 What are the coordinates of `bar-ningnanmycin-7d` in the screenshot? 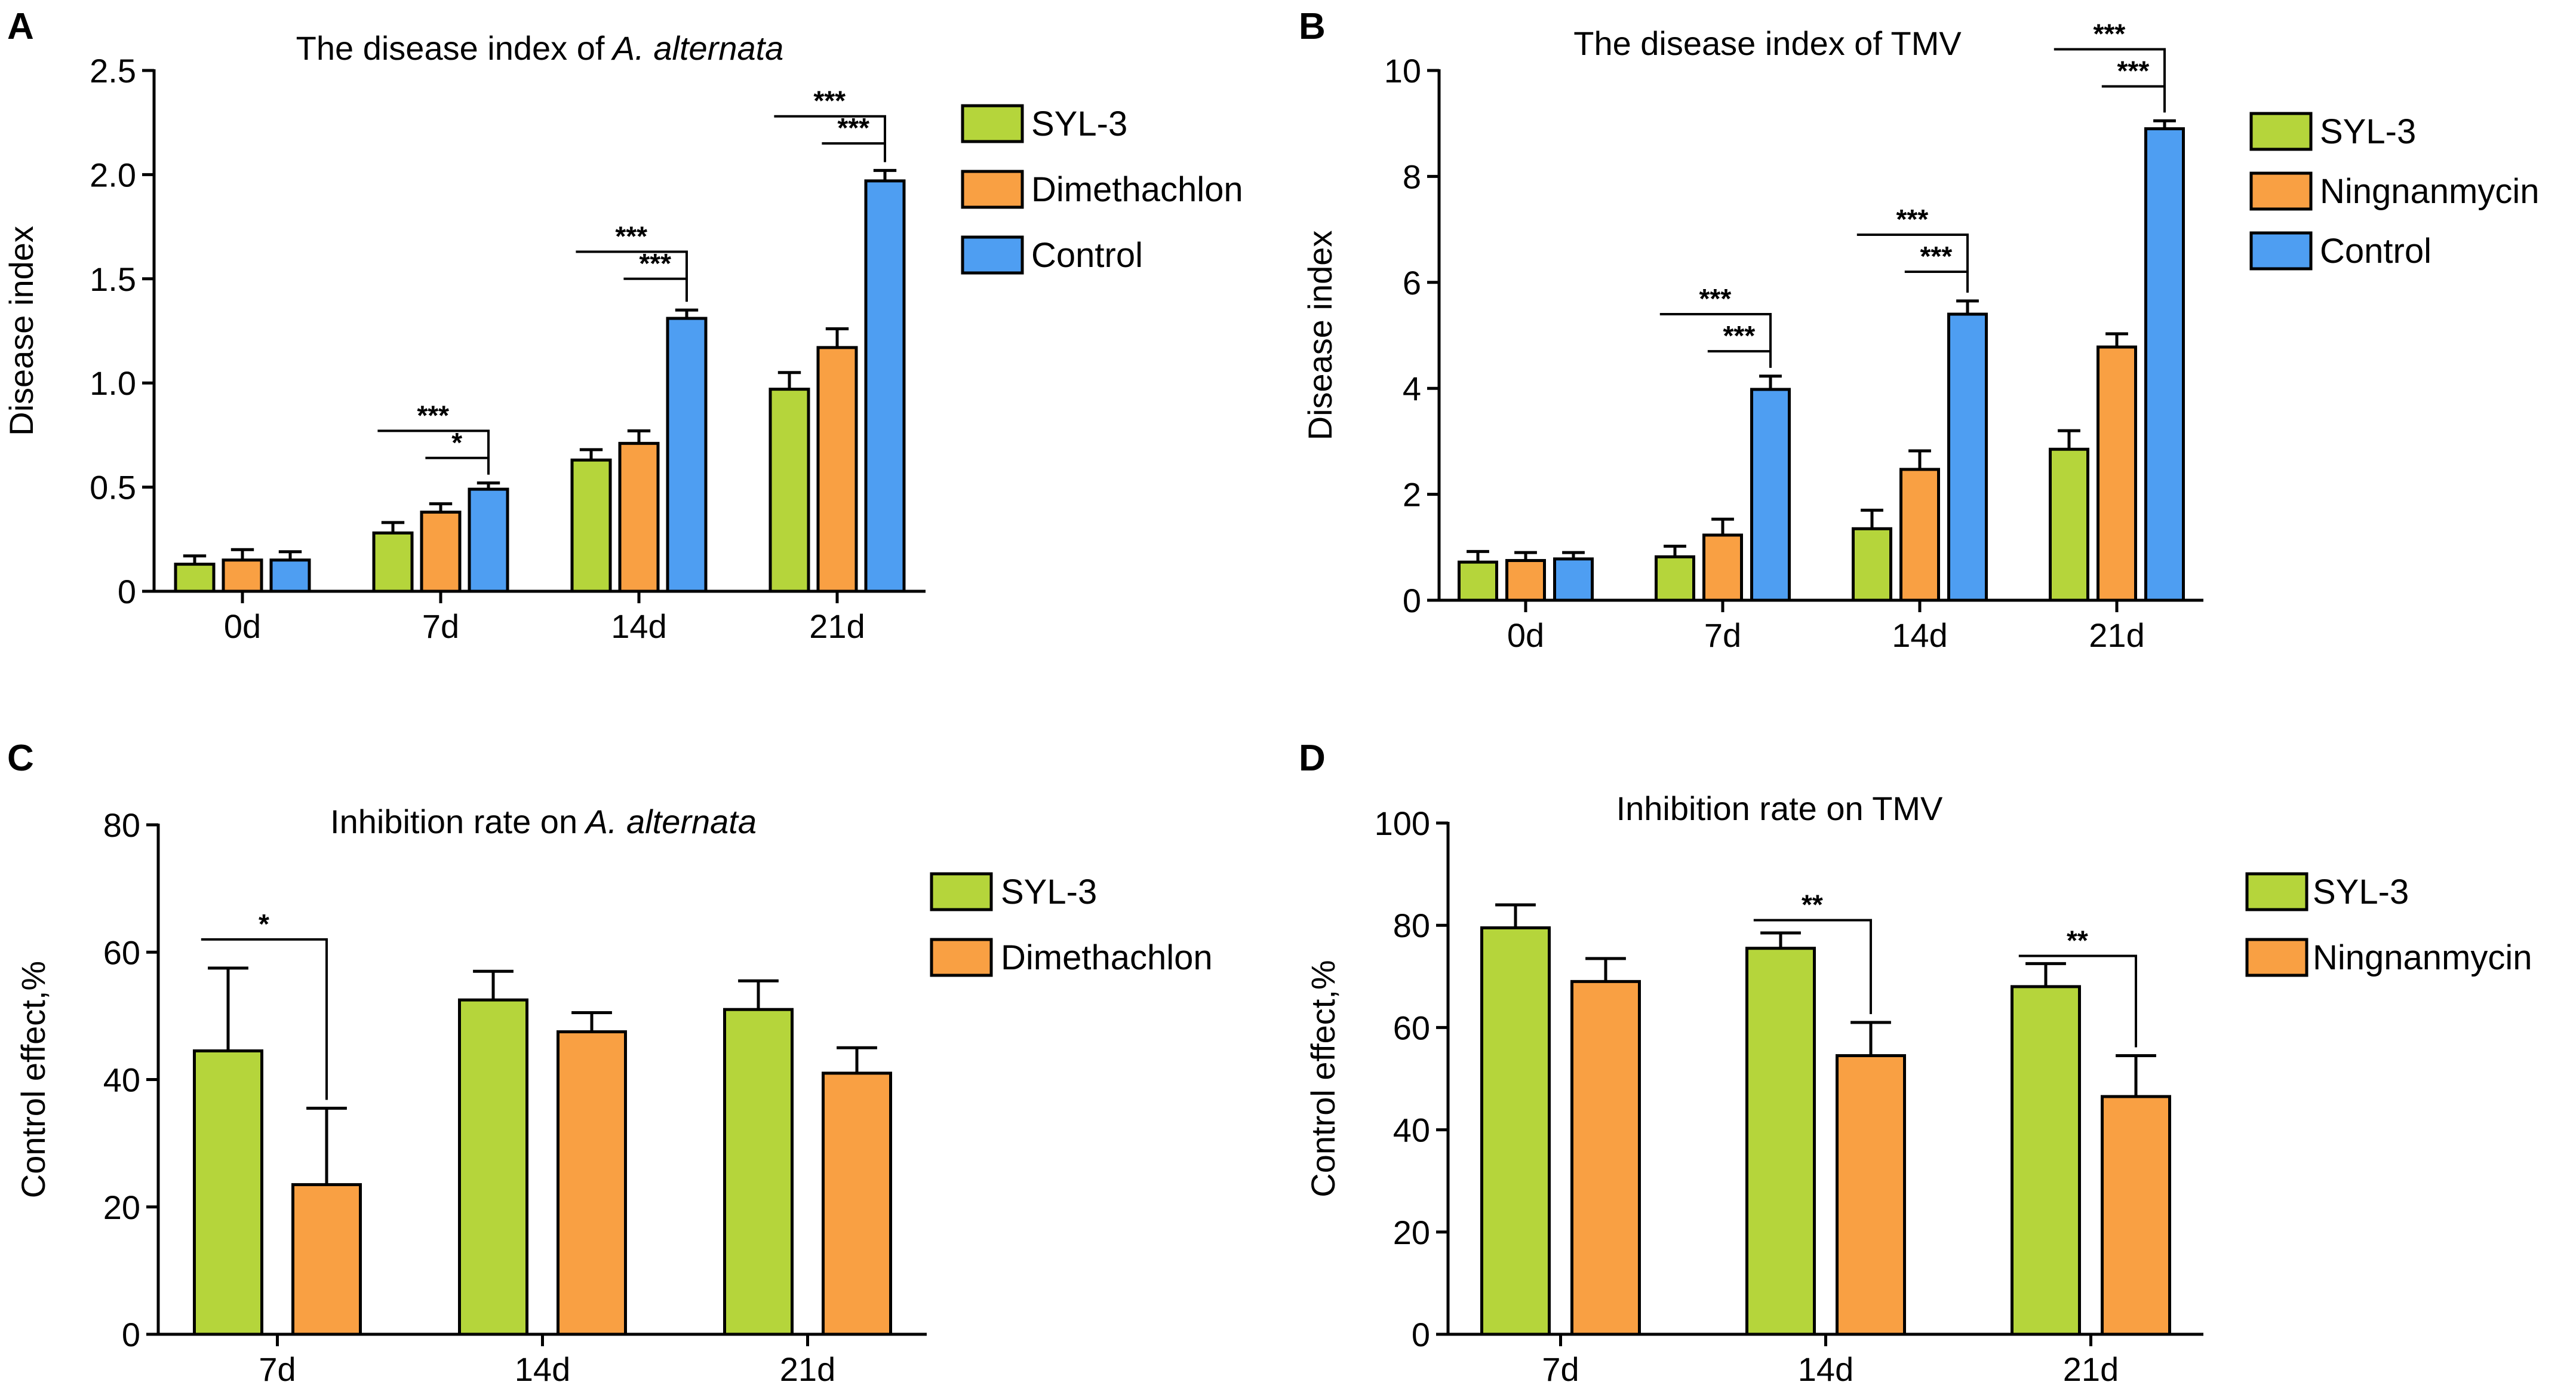 It's located at (1722, 567).